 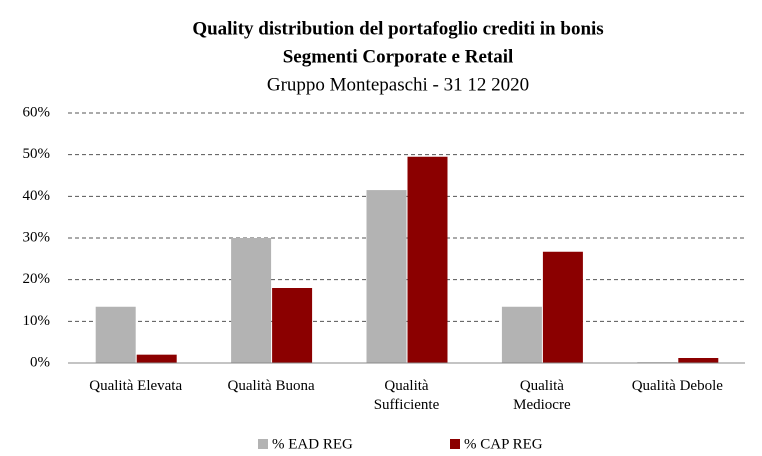 What do you see at coordinates (271, 386) in the screenshot?
I see `x-tick-label: Qualità Buona` at bounding box center [271, 386].